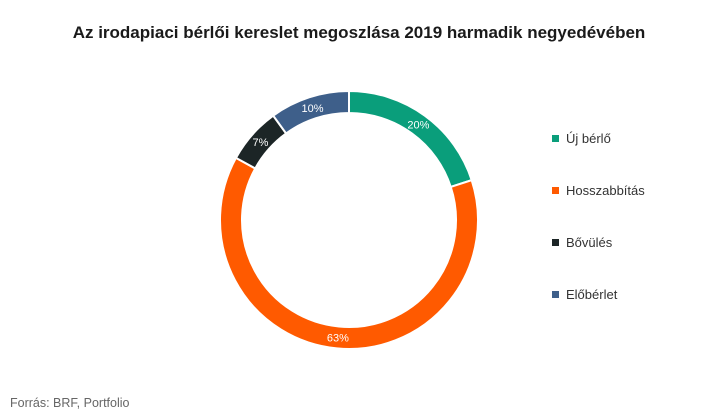  Describe the element at coordinates (592, 294) in the screenshot. I see `legend-label-3: Előbérlet` at that location.